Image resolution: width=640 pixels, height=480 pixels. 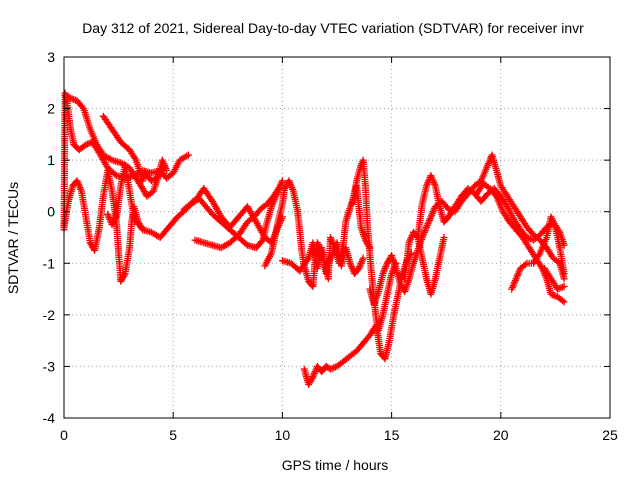 What do you see at coordinates (173, 435) in the screenshot?
I see `x-tick-label: 5` at bounding box center [173, 435].